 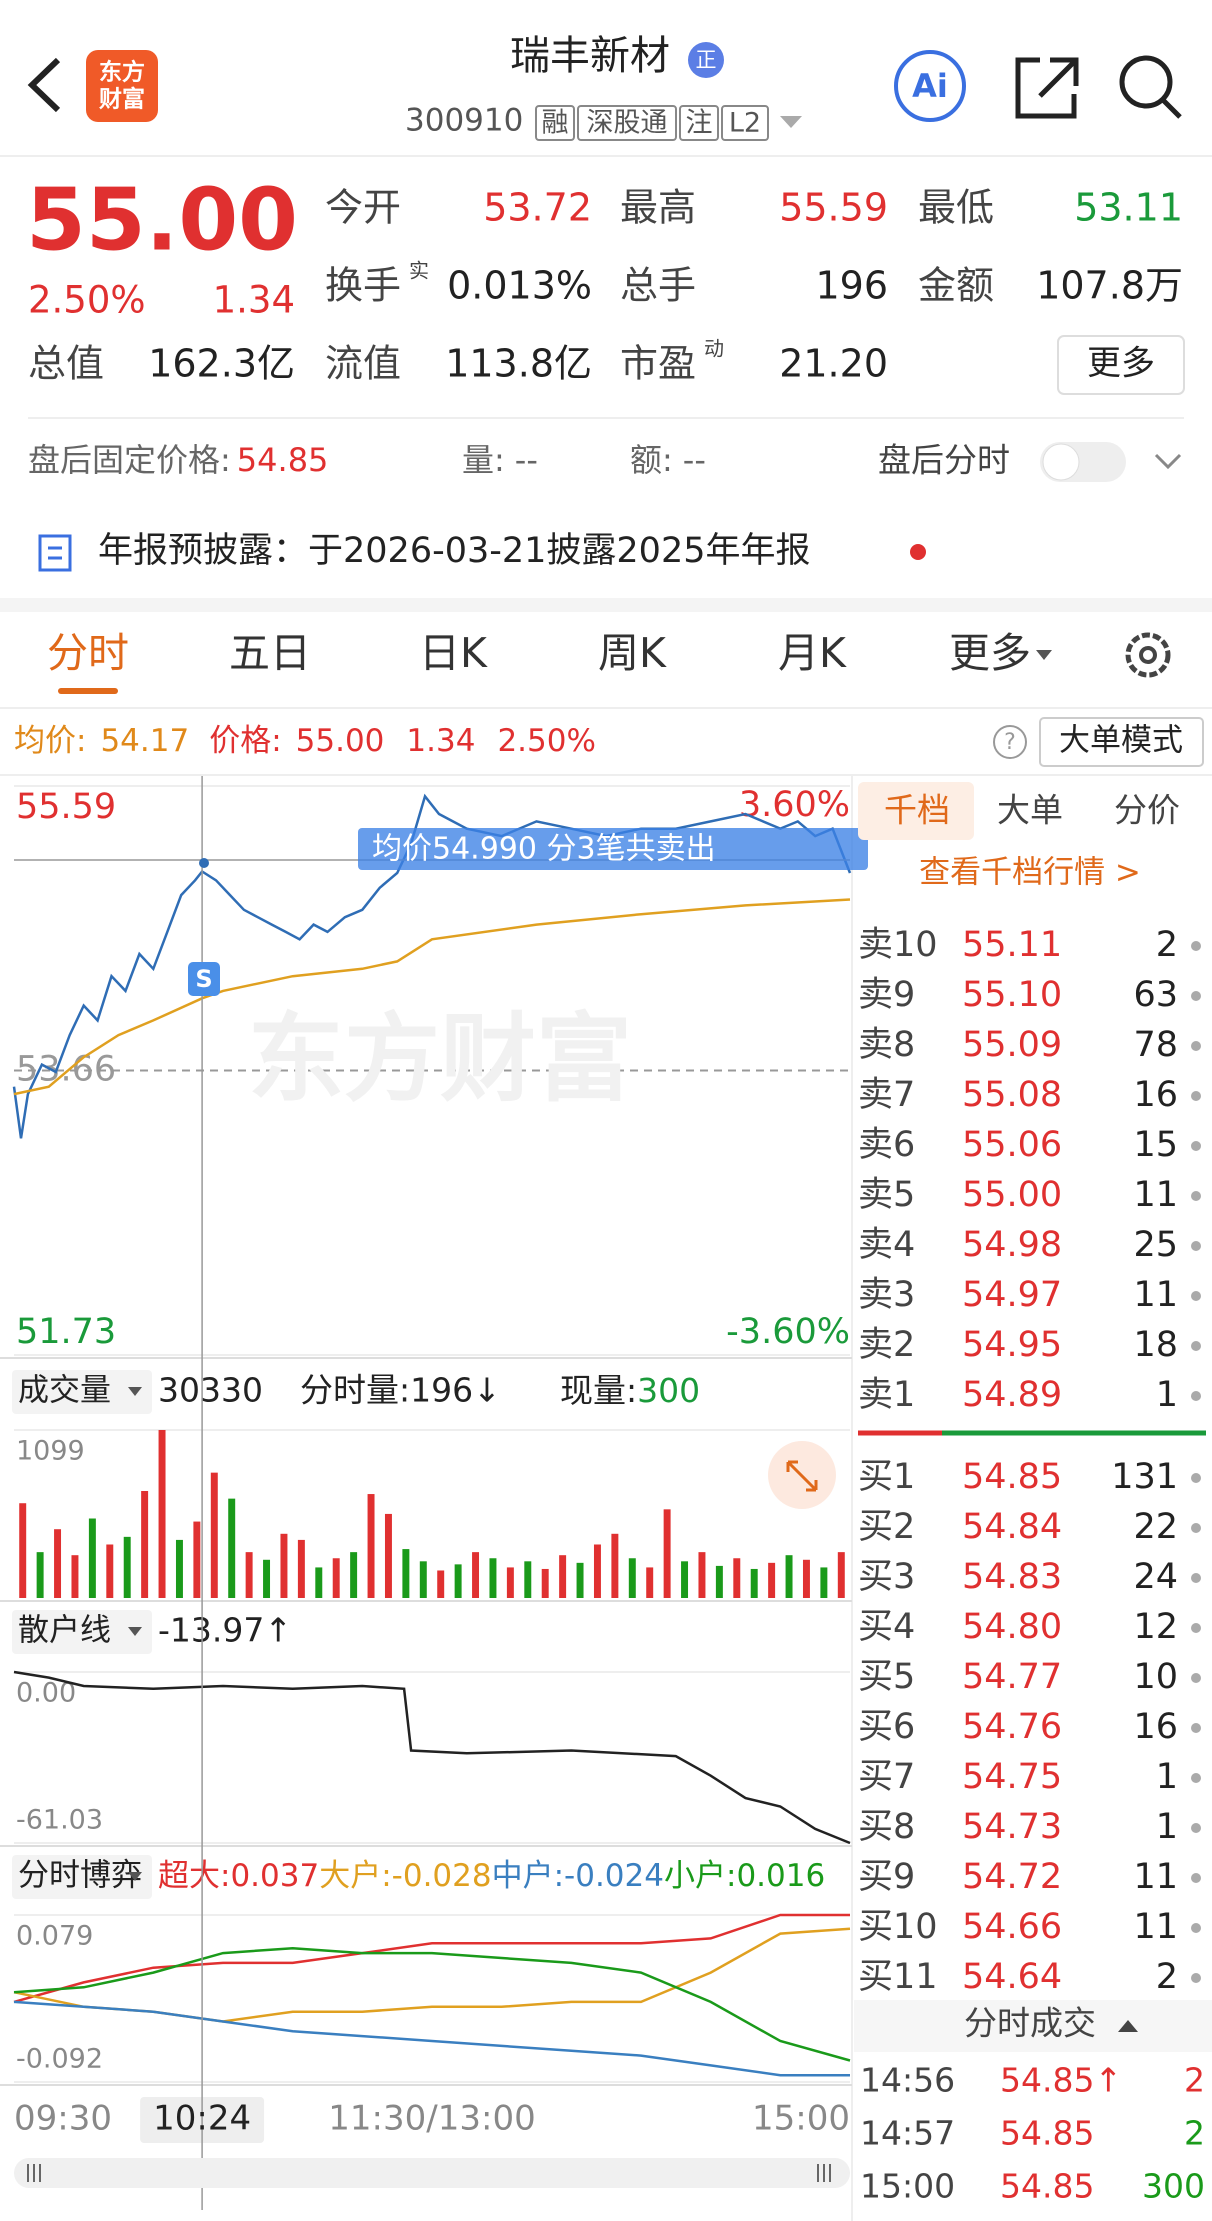 I want to click on book-level: 卖9, so click(x=886, y=995).